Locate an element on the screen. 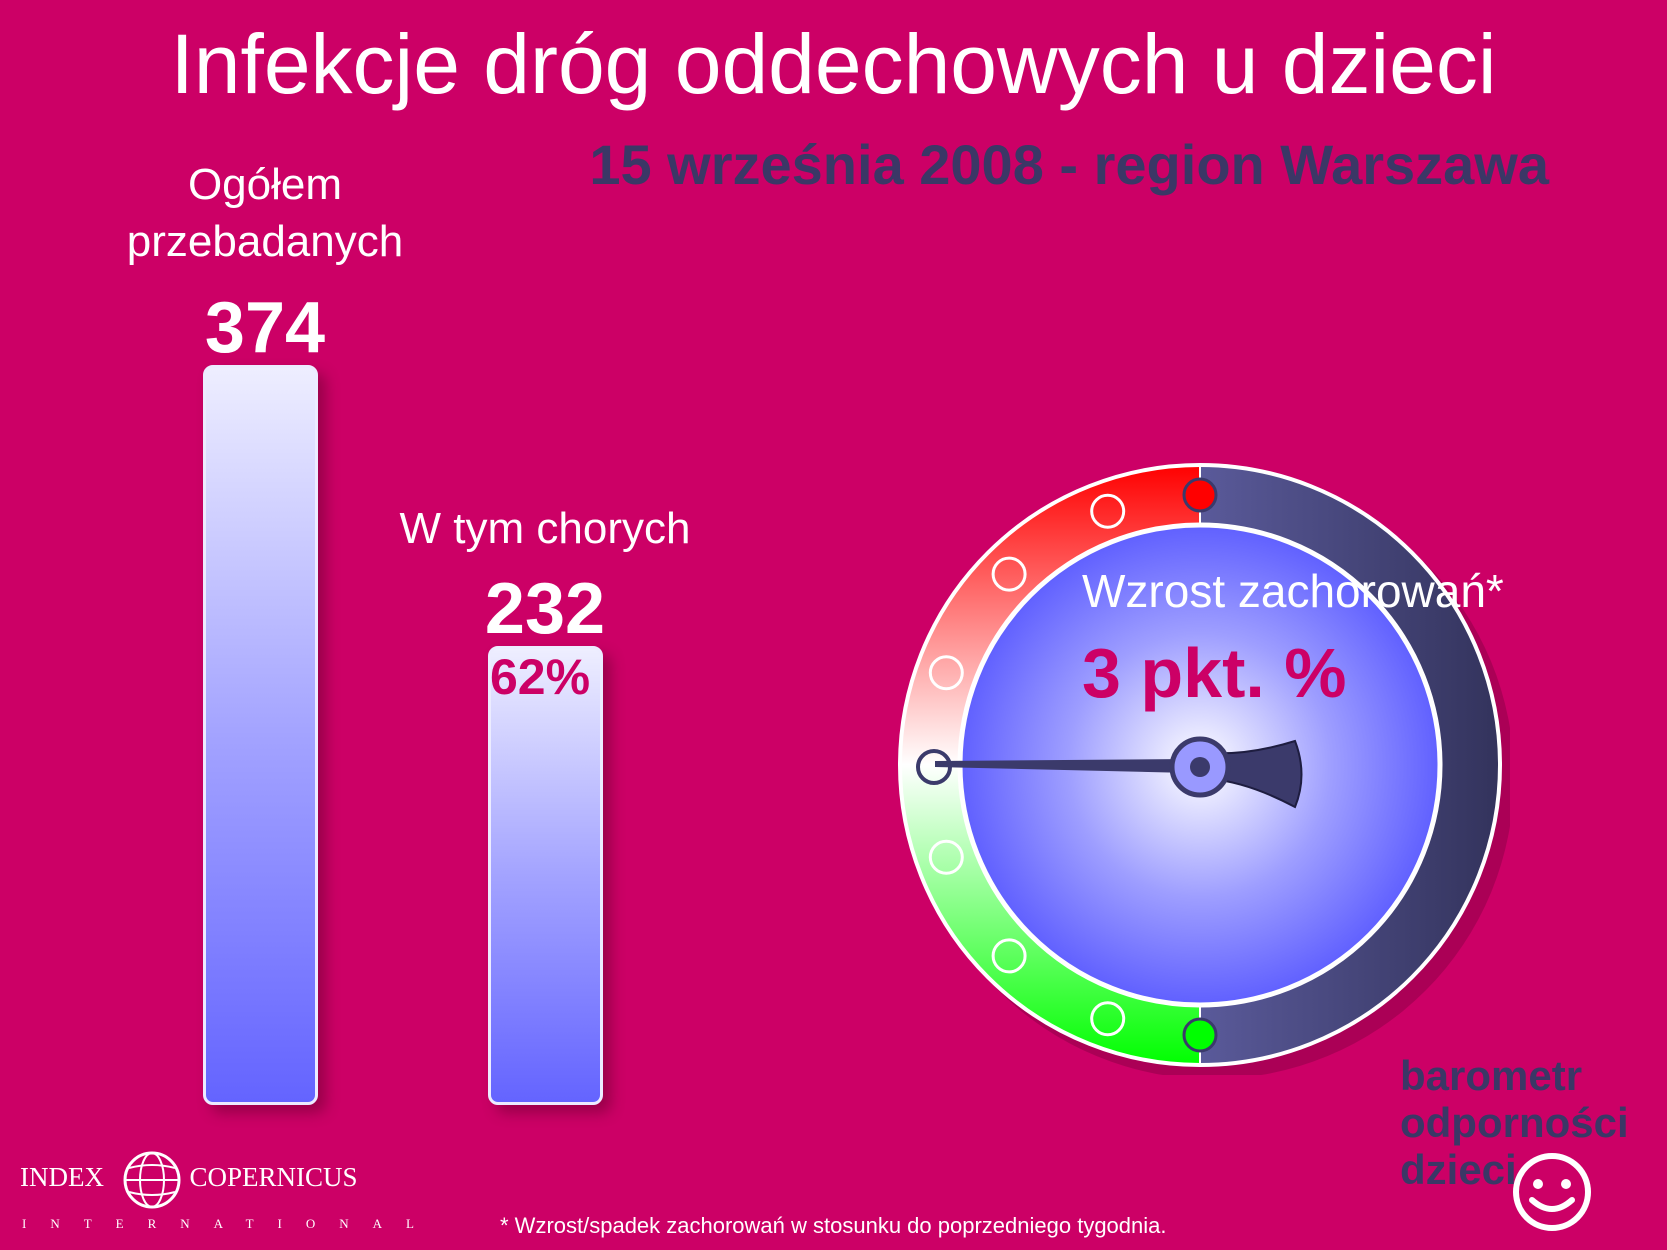  page-subtitle: 15 września 2008 - region Warszawa is located at coordinates (1069, 164).